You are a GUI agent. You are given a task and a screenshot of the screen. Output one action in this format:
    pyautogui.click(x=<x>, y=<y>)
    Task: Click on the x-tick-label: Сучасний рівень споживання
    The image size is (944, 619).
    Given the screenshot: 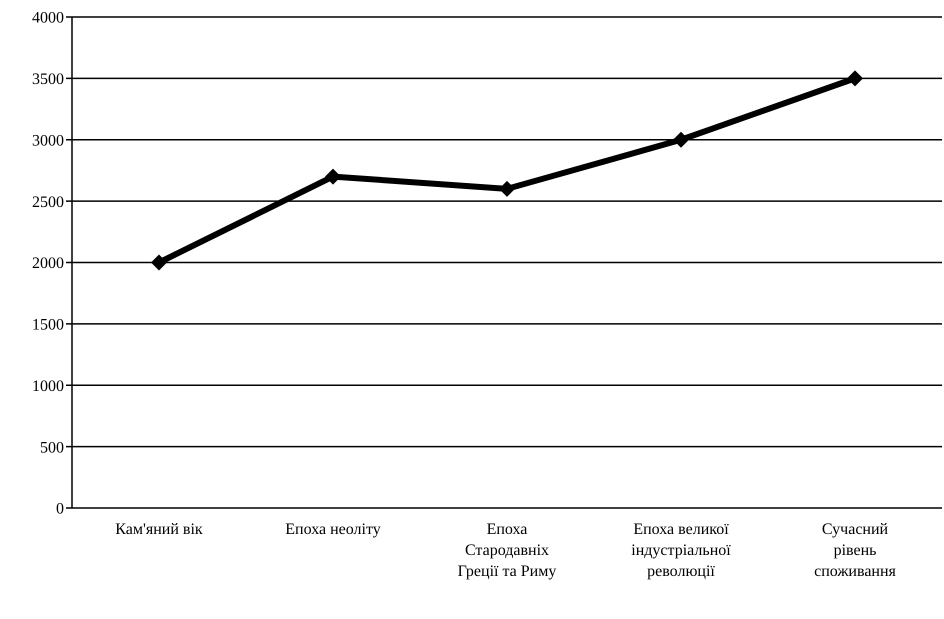 What is the action you would take?
    pyautogui.click(x=855, y=550)
    